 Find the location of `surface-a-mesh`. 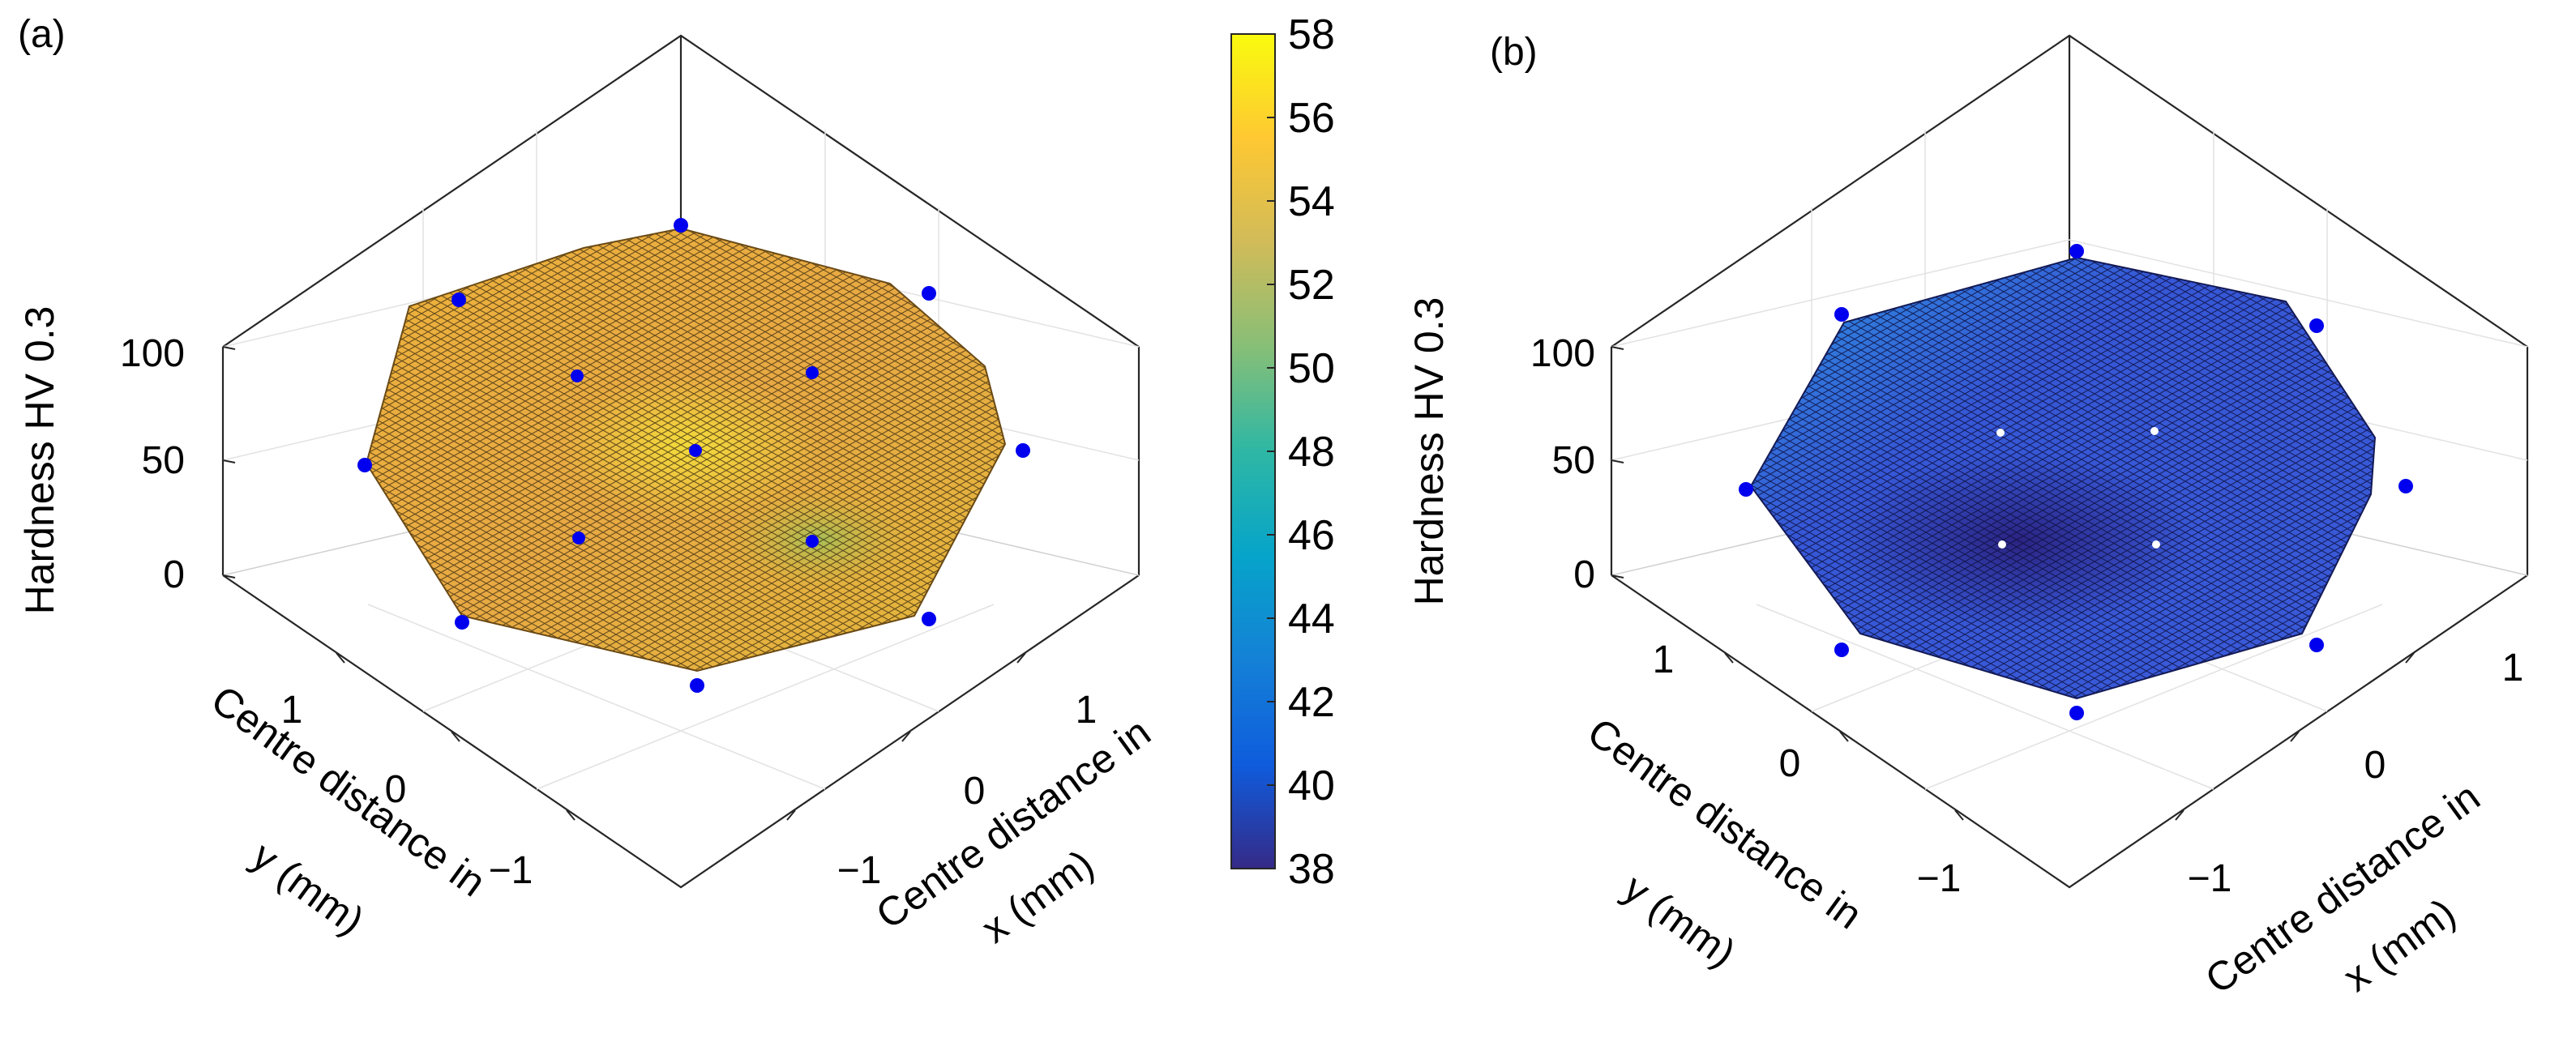

surface-a-mesh is located at coordinates (685, 449).